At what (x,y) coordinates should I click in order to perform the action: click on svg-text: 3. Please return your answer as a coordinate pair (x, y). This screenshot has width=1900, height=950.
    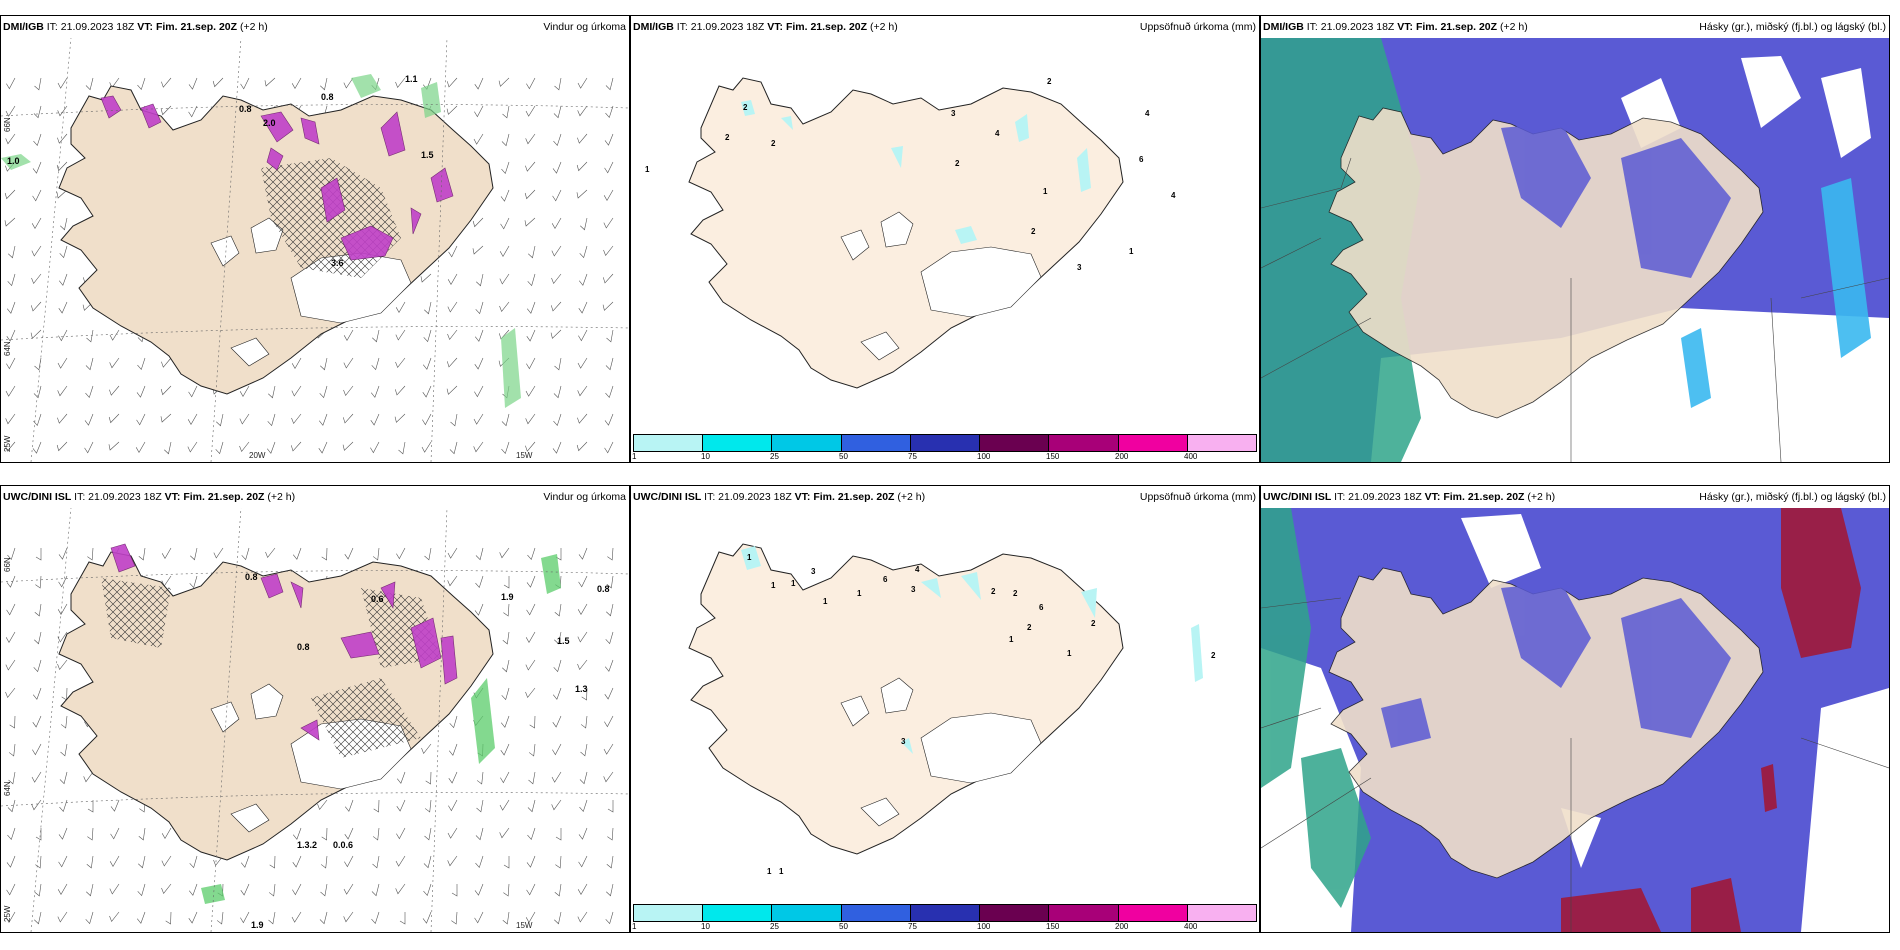
    Looking at the image, I should click on (1079, 267).